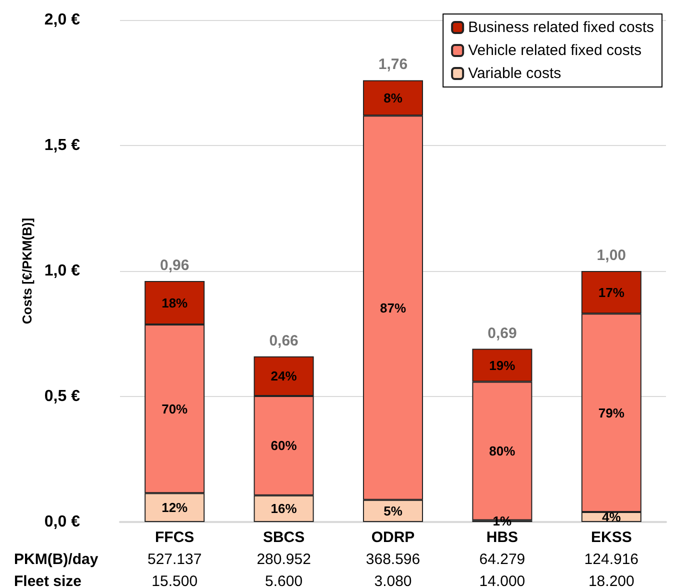  What do you see at coordinates (393, 580) in the screenshot?
I see `text: 3.080` at bounding box center [393, 580].